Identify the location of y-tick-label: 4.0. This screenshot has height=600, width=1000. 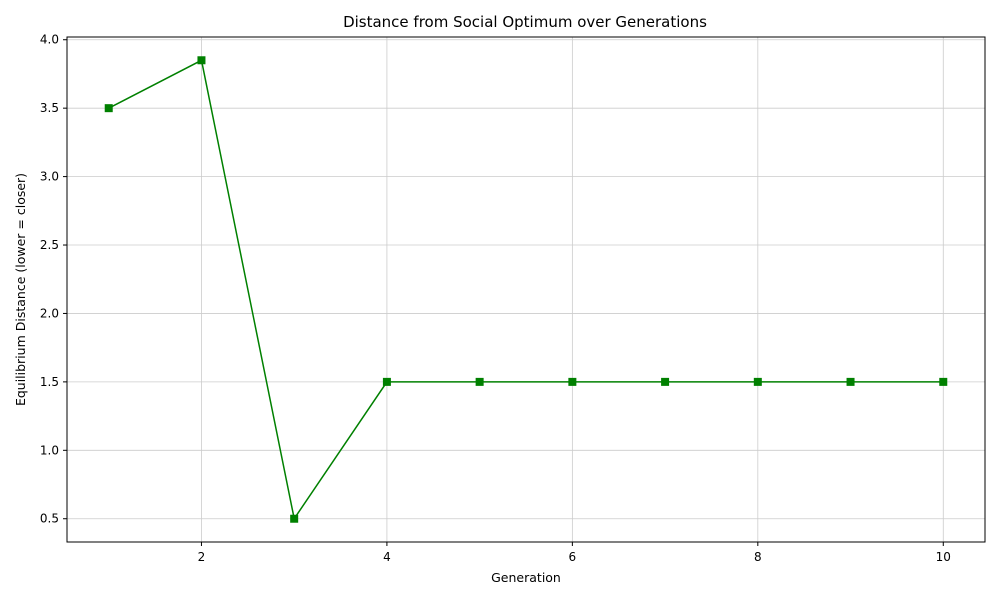
(49, 40).